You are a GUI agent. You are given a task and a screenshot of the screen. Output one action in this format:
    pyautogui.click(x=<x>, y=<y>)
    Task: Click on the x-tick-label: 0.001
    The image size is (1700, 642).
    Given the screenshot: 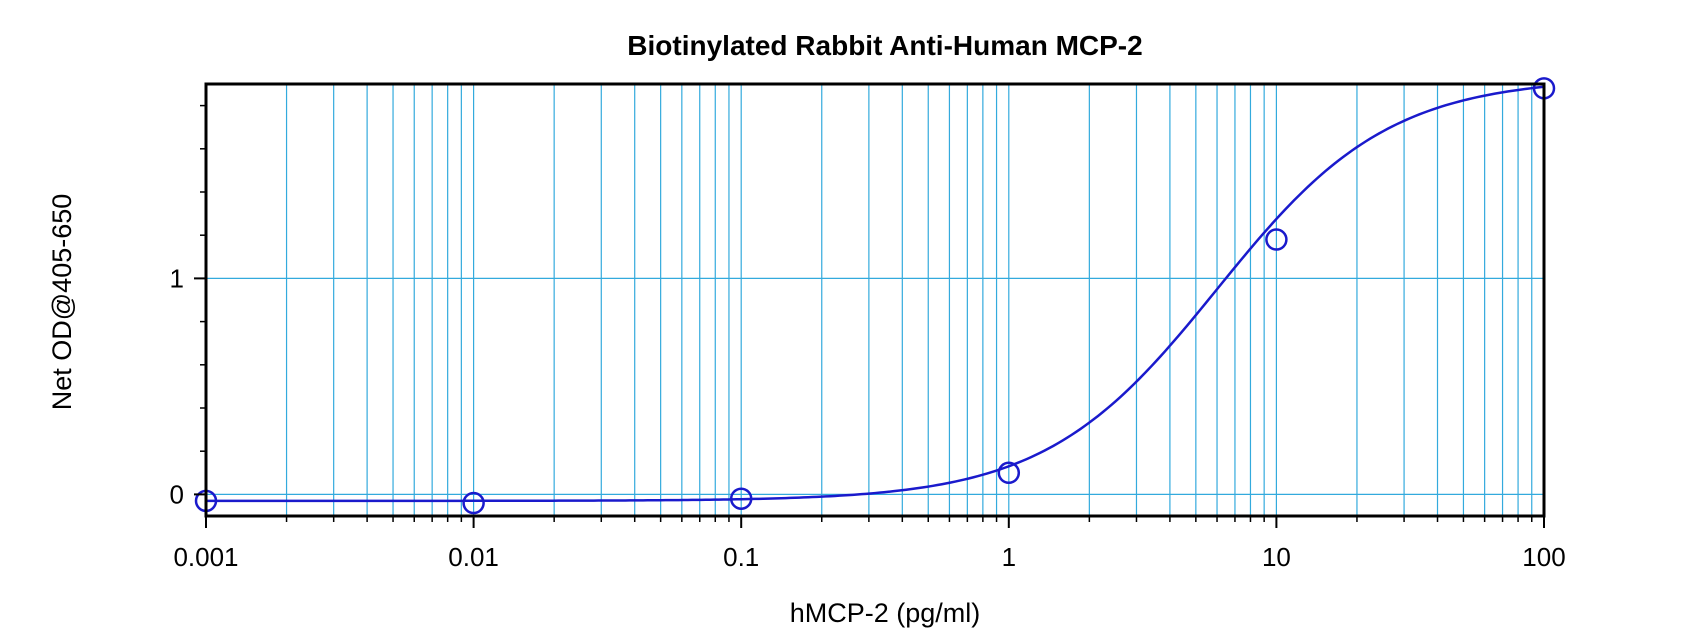 What is the action you would take?
    pyautogui.click(x=205, y=557)
    